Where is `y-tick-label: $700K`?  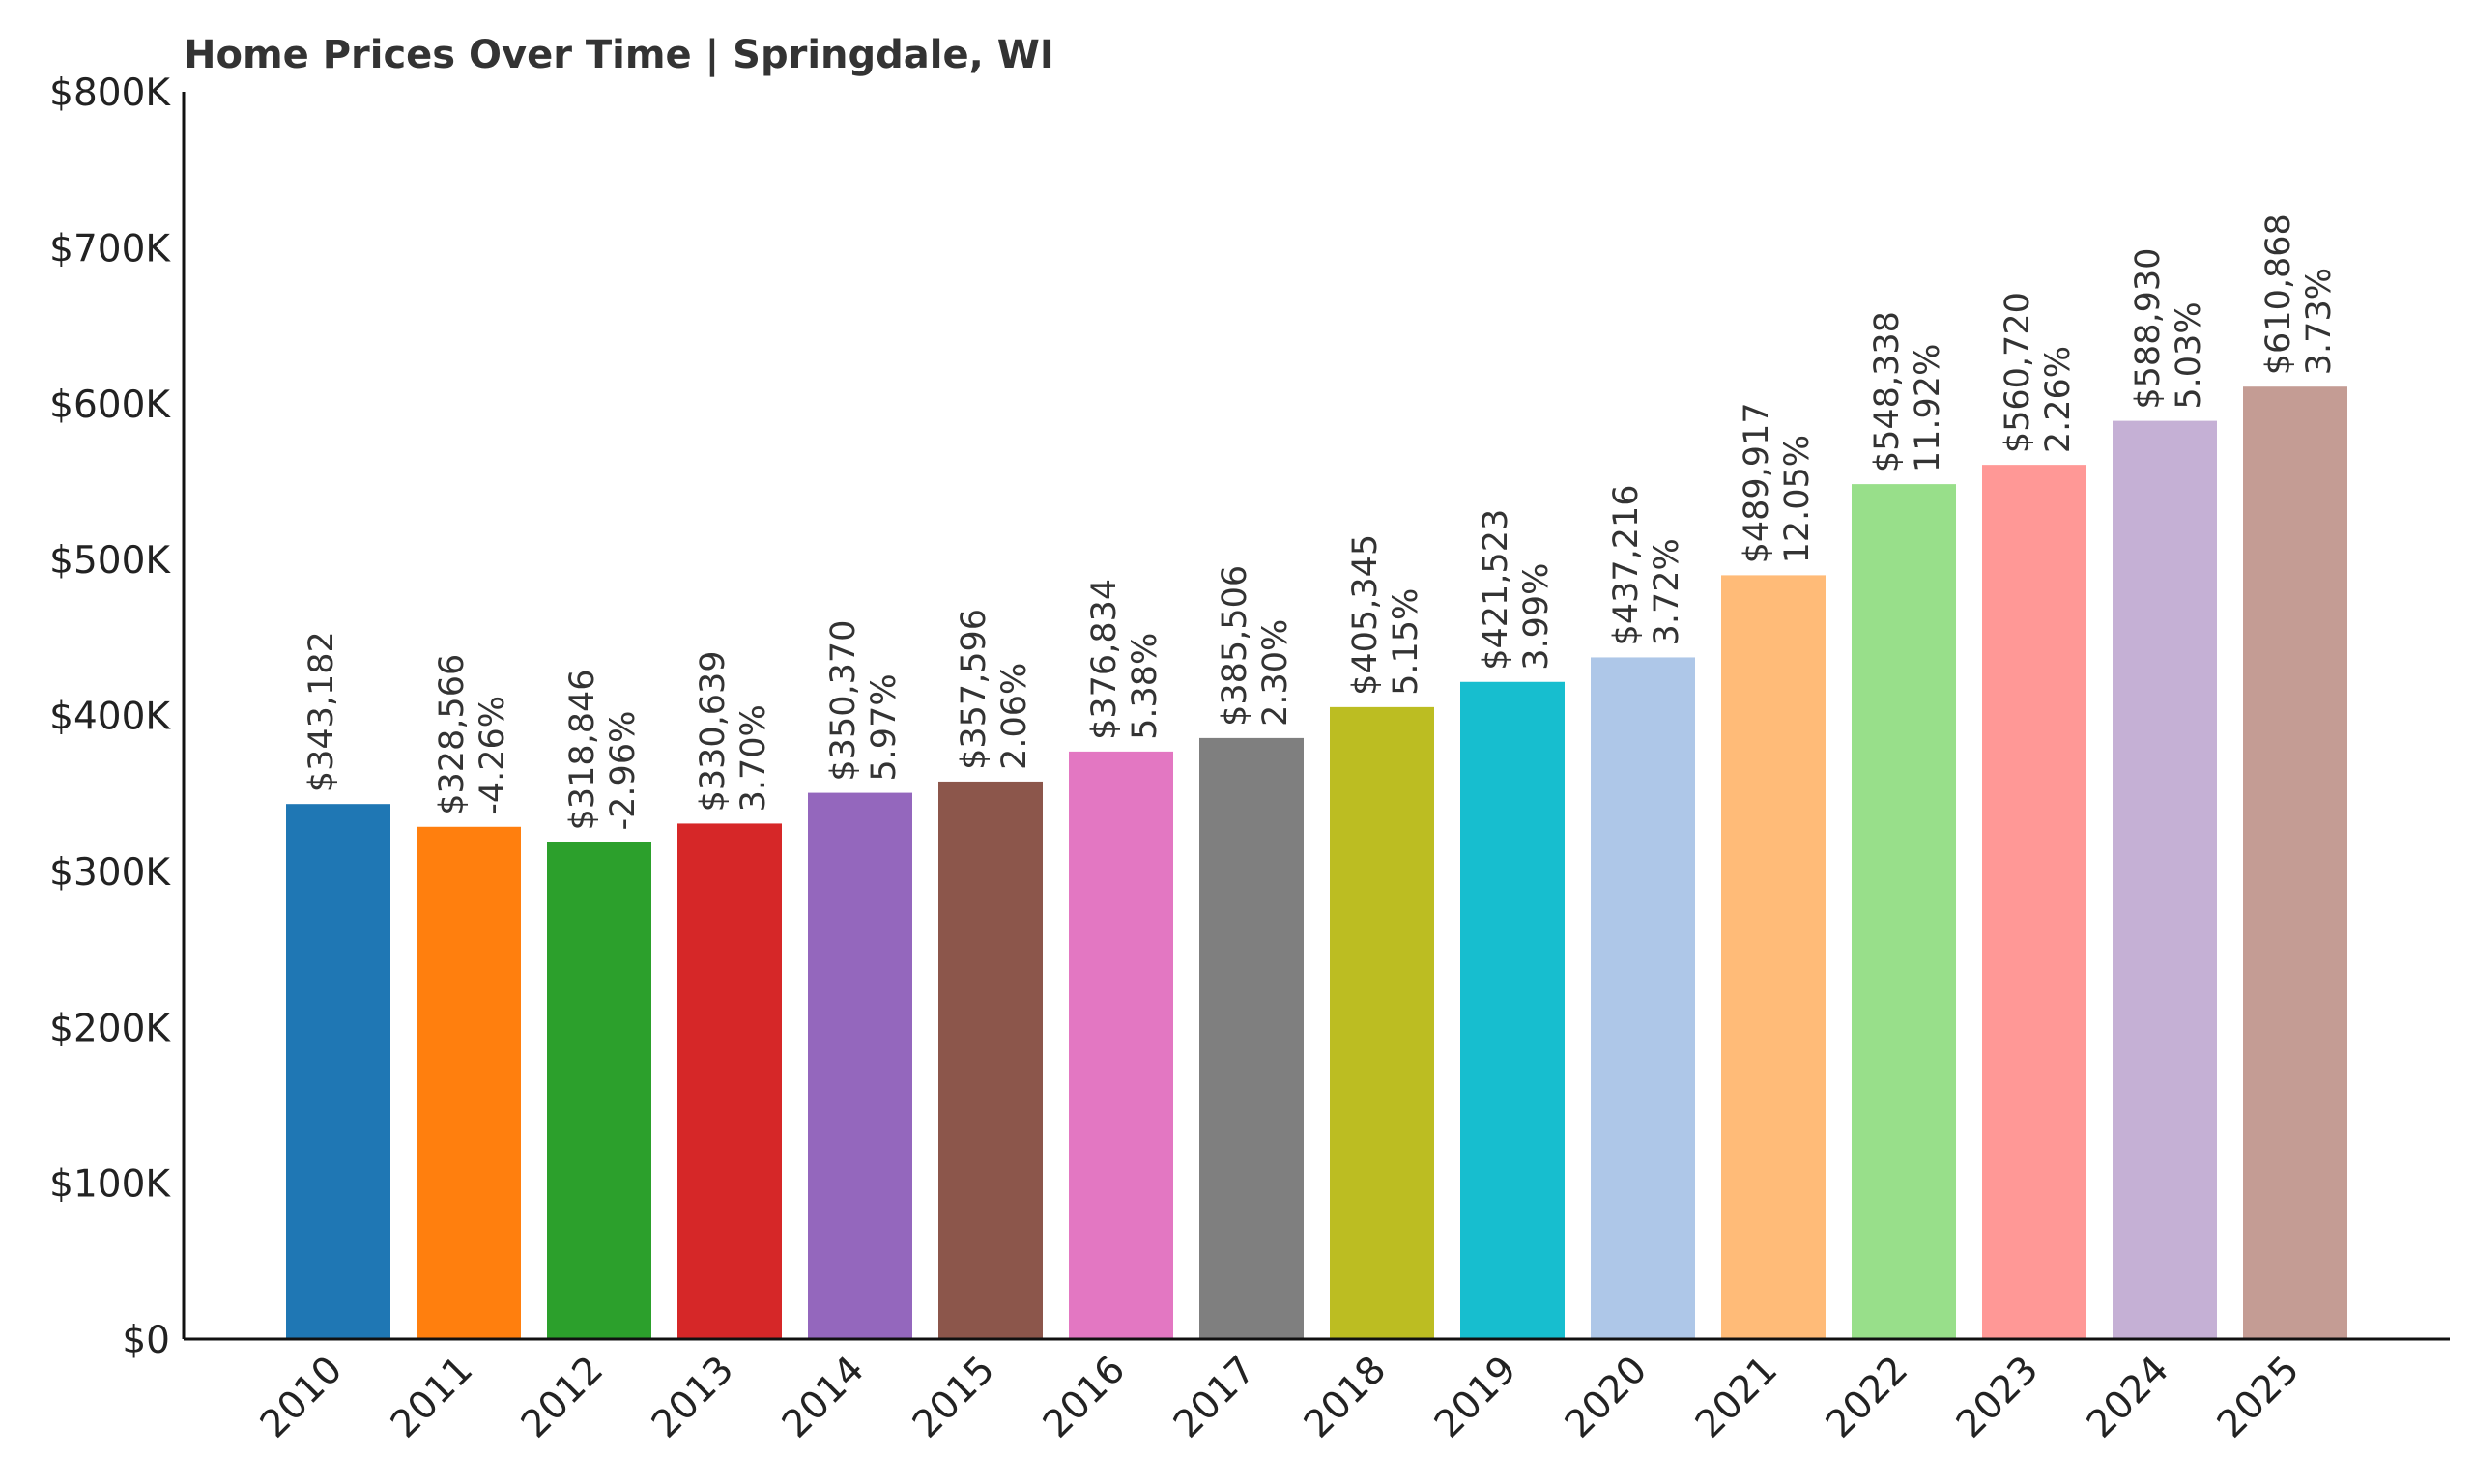 y-tick-label: $700K is located at coordinates (110, 249).